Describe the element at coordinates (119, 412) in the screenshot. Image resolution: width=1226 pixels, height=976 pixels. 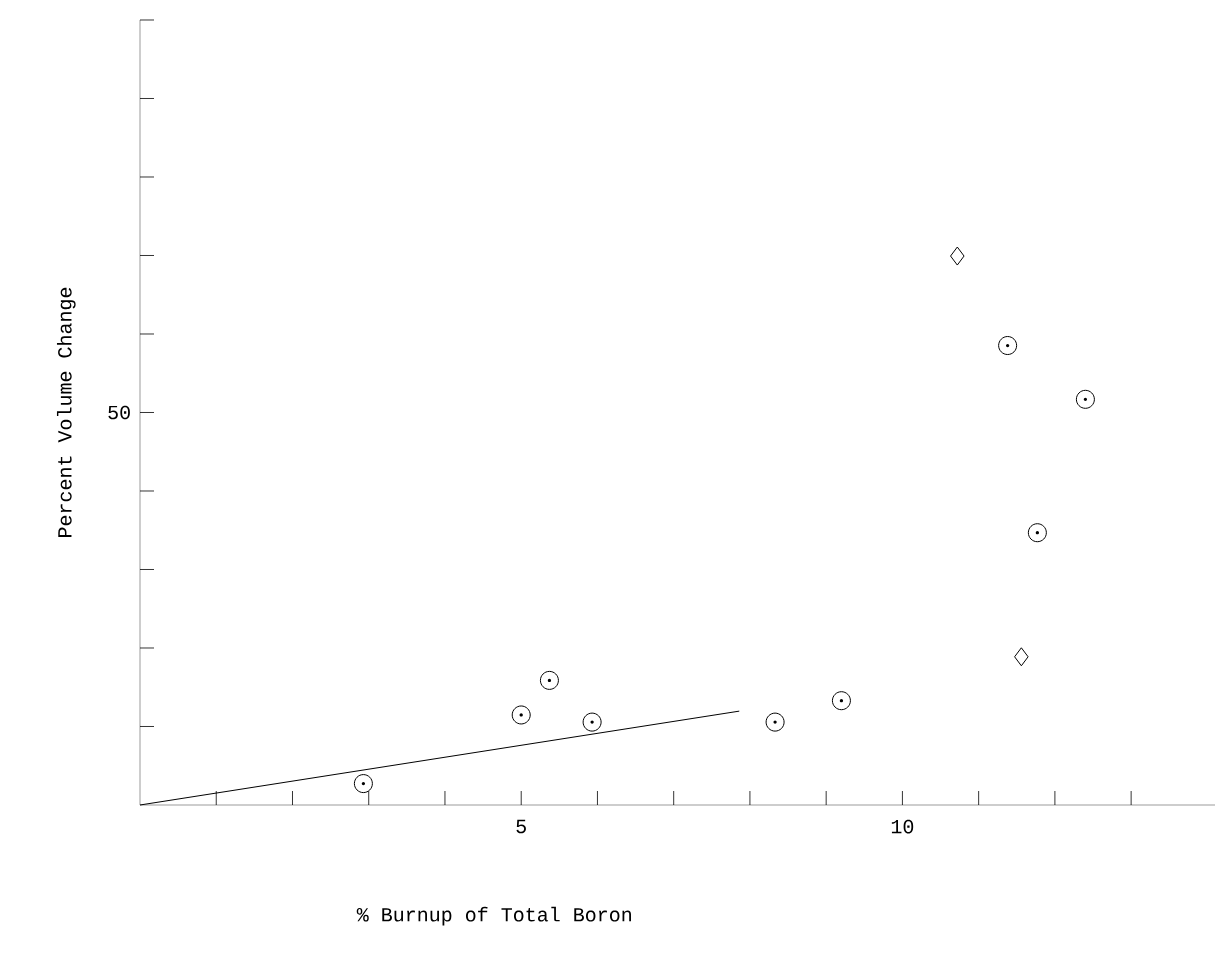
I see `text: 50` at that location.